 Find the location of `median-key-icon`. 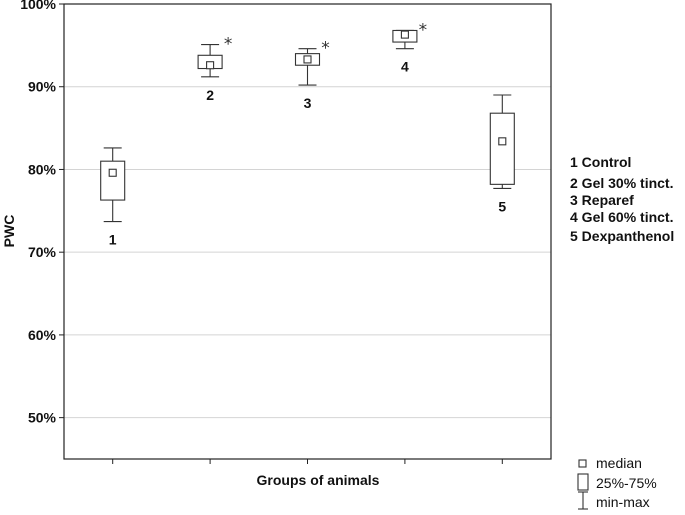

median-key-icon is located at coordinates (582, 463).